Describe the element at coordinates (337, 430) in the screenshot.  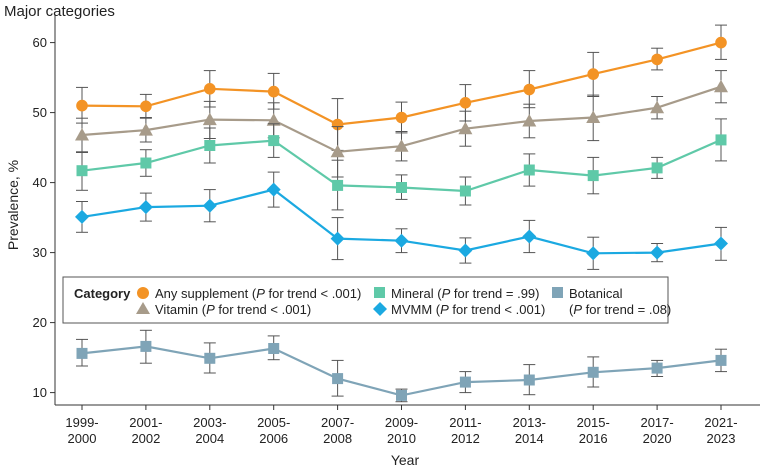
I see `x-tick-label: 2007-2008` at that location.